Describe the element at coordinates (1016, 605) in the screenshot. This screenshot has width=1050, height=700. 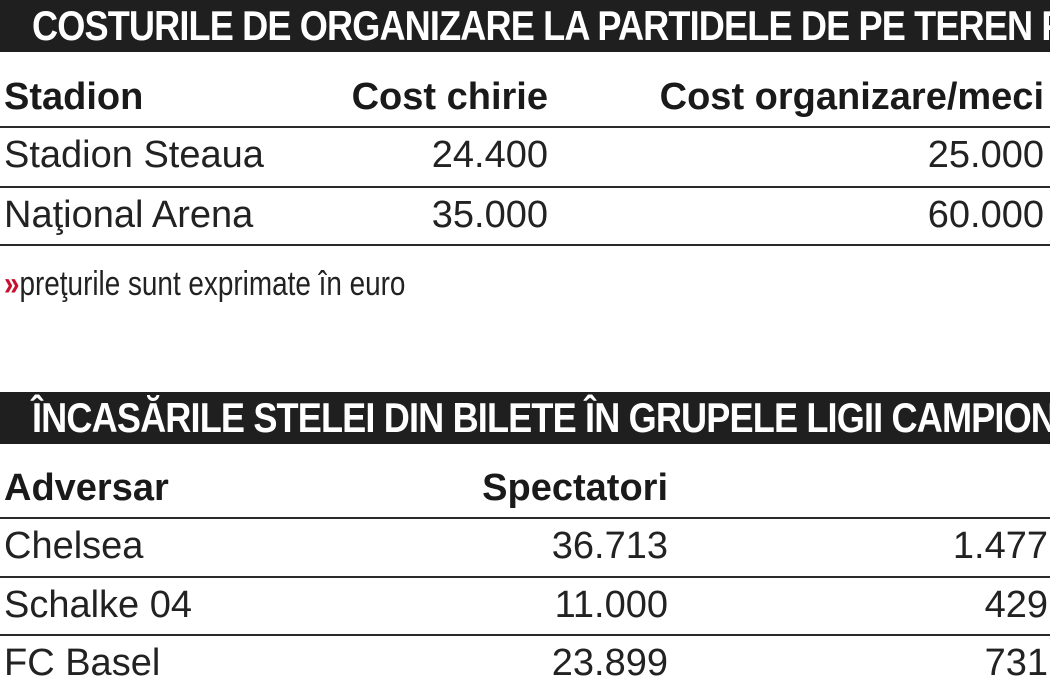
I see `table2-row2-incasari: 429` at that location.